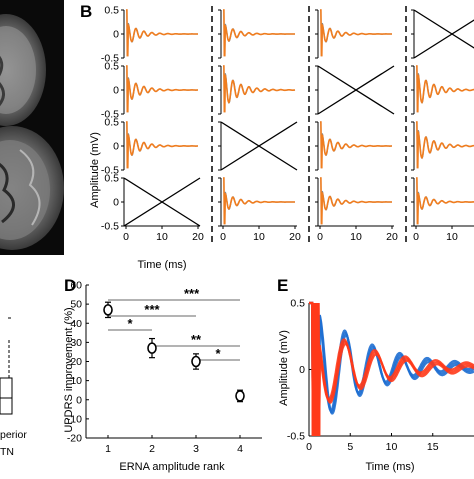 The width and height of the screenshot is (474, 479). I want to click on panel-e-traces, so click(391, 369).